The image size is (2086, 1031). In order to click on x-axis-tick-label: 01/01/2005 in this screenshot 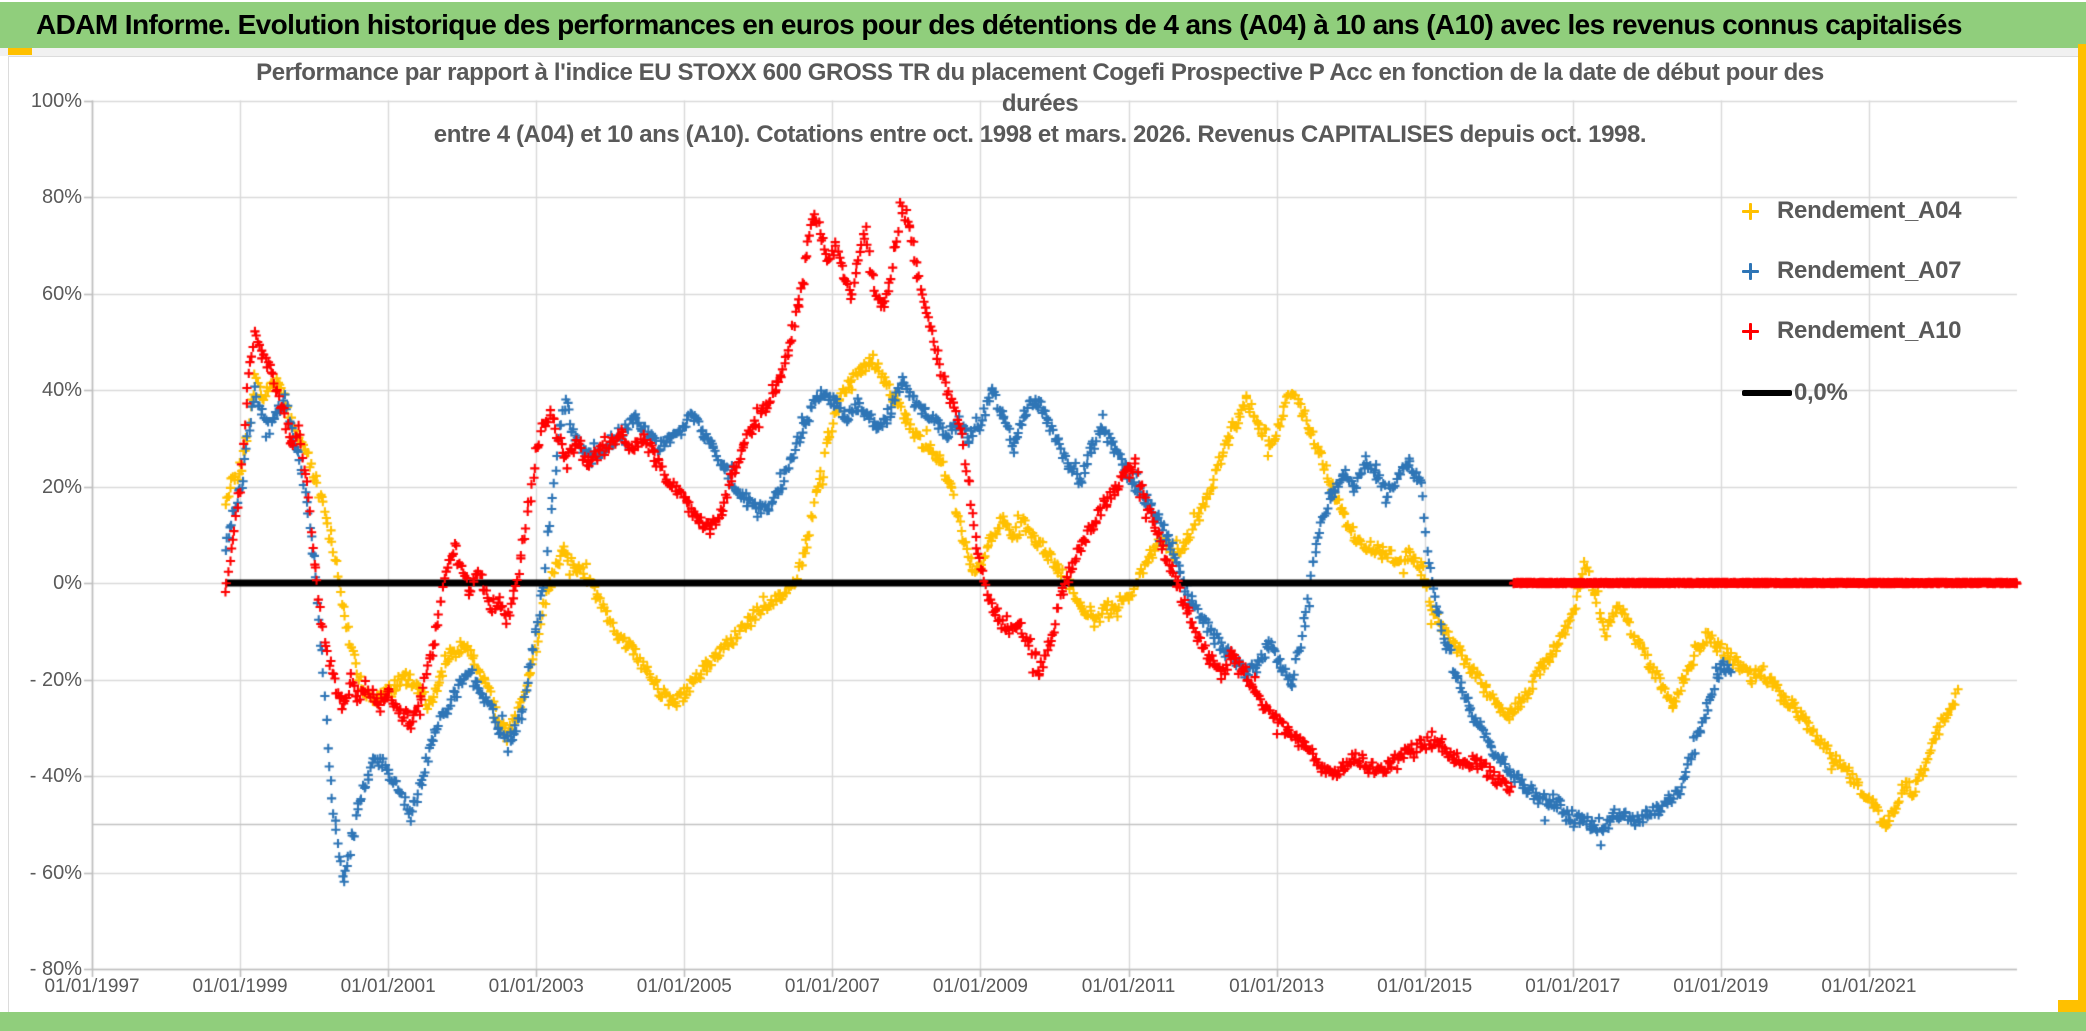, I will do `click(684, 986)`.